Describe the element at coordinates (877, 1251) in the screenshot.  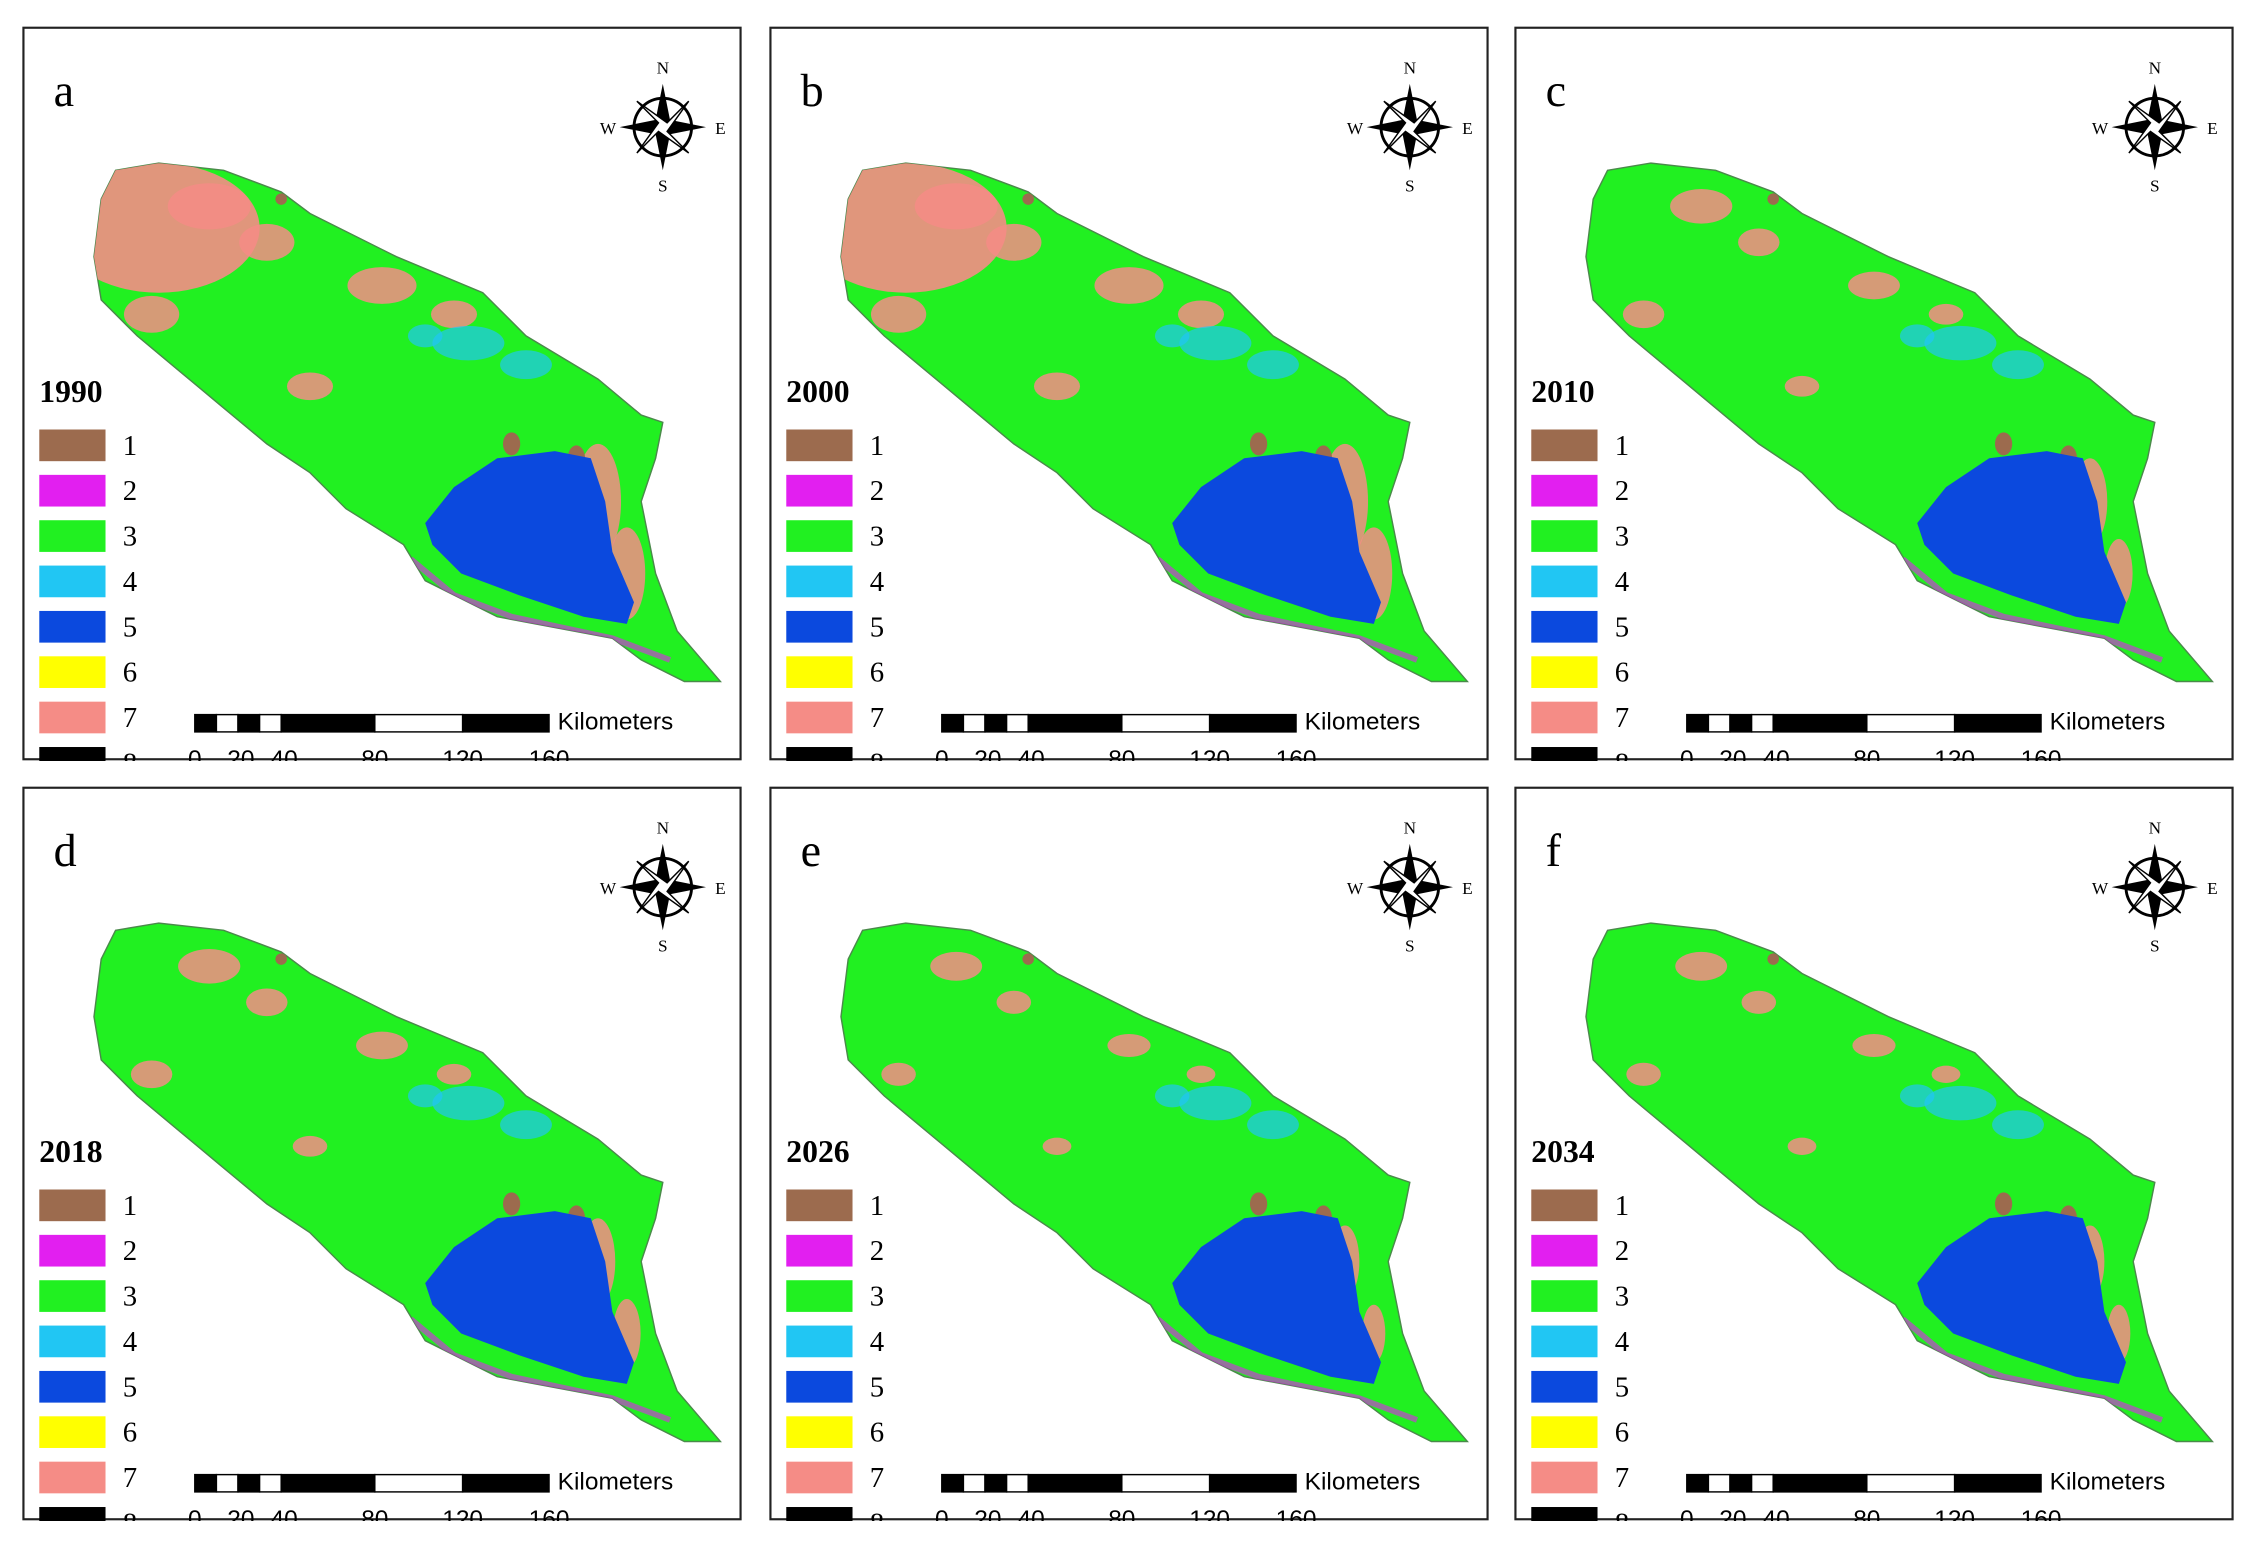
I see `legend-label: 2` at that location.